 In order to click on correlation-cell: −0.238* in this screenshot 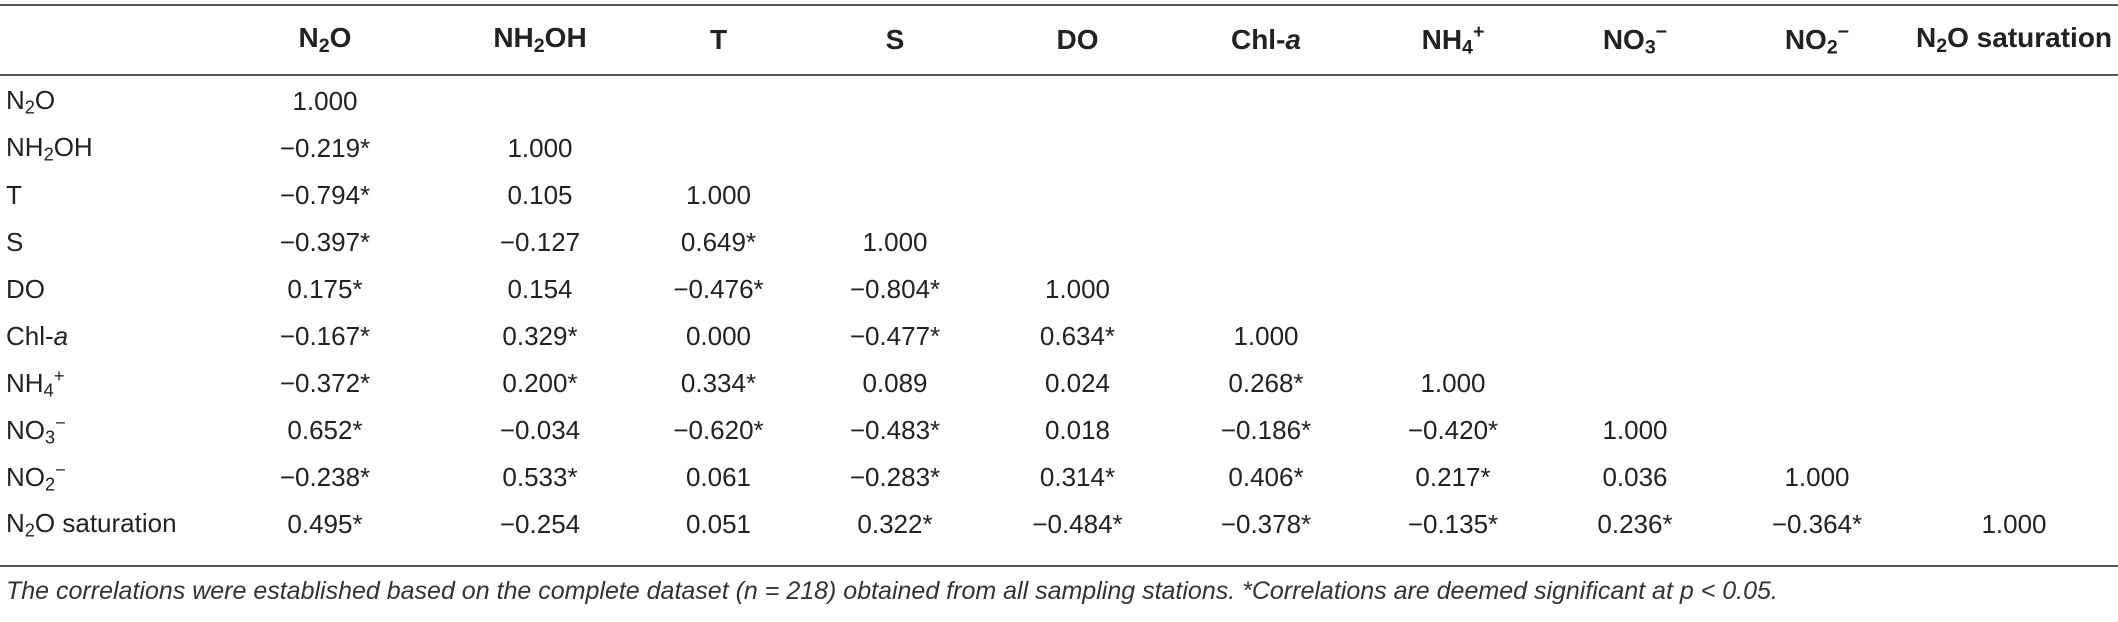, I will do `click(325, 477)`.